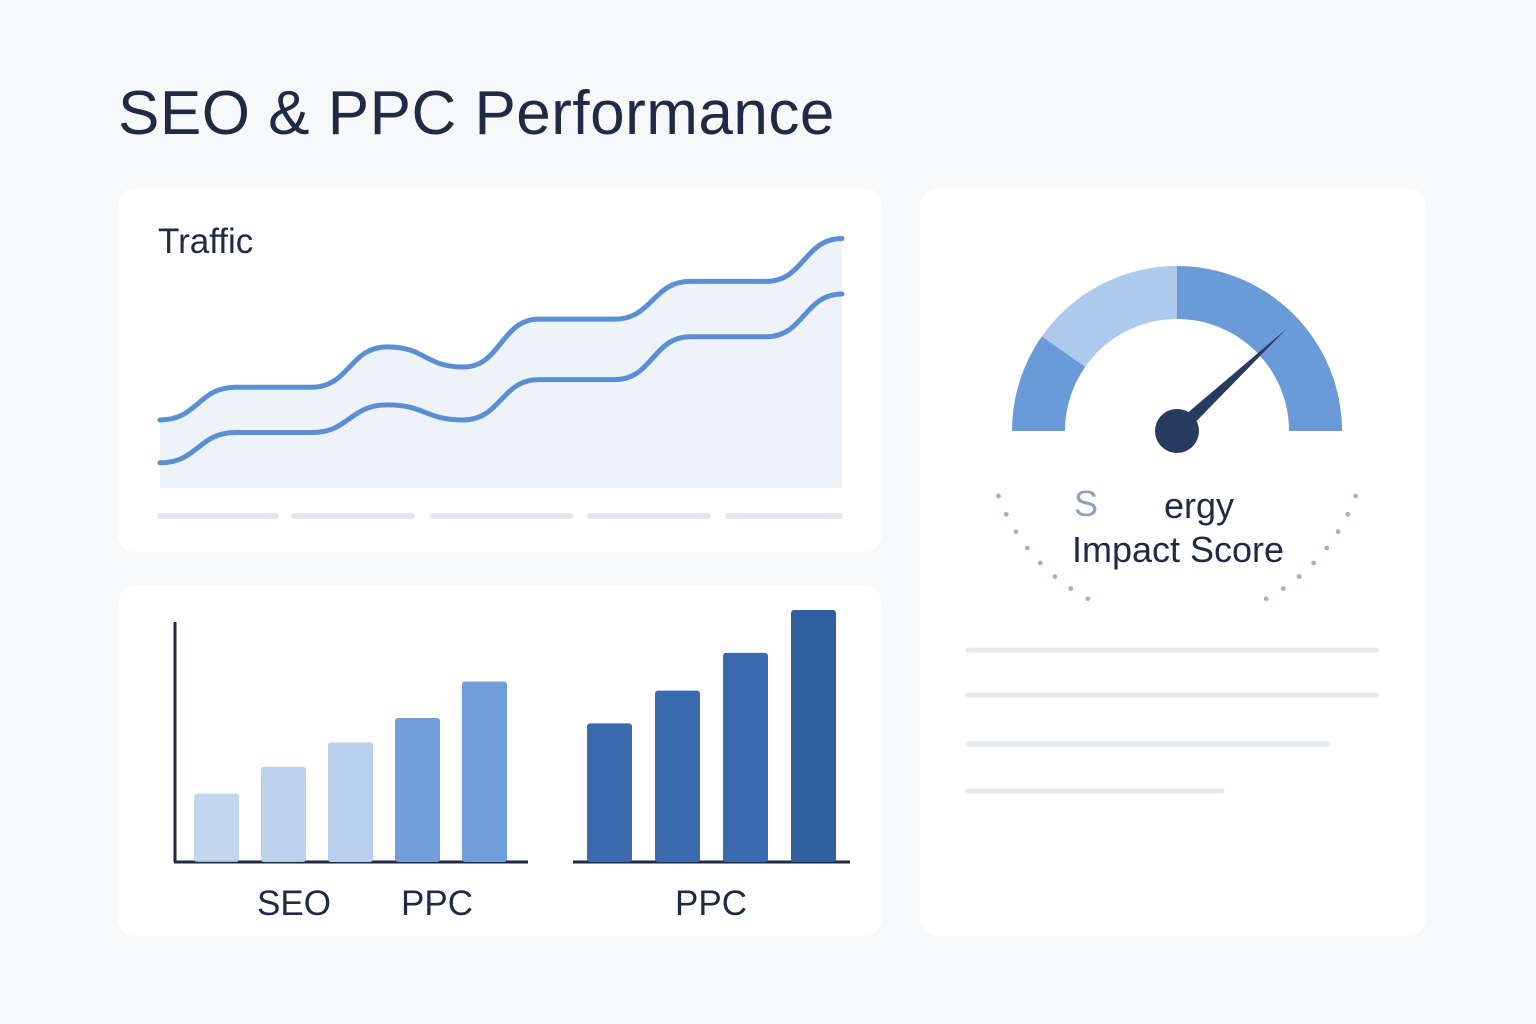  What do you see at coordinates (206, 241) in the screenshot?
I see `traffic-title: Traffic` at bounding box center [206, 241].